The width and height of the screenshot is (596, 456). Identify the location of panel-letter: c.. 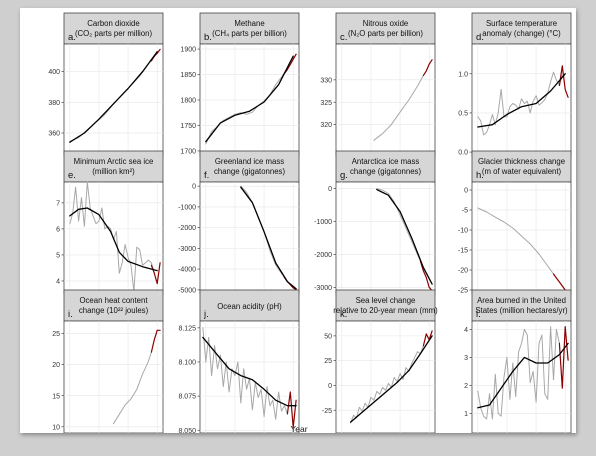
(343, 37).